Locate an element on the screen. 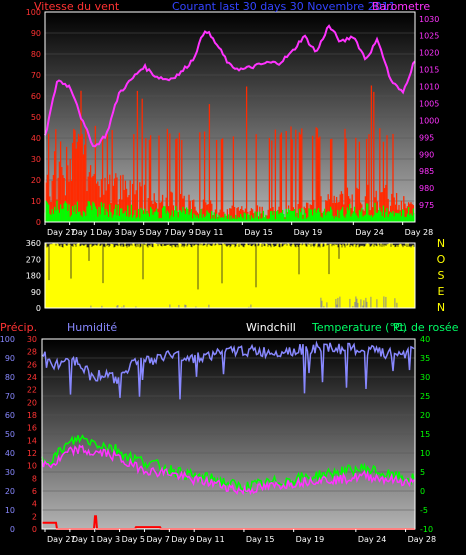  humidity-y-ticks: 0 10 20 30 40 50 60 70 80 90 100 is located at coordinates (7, 434).